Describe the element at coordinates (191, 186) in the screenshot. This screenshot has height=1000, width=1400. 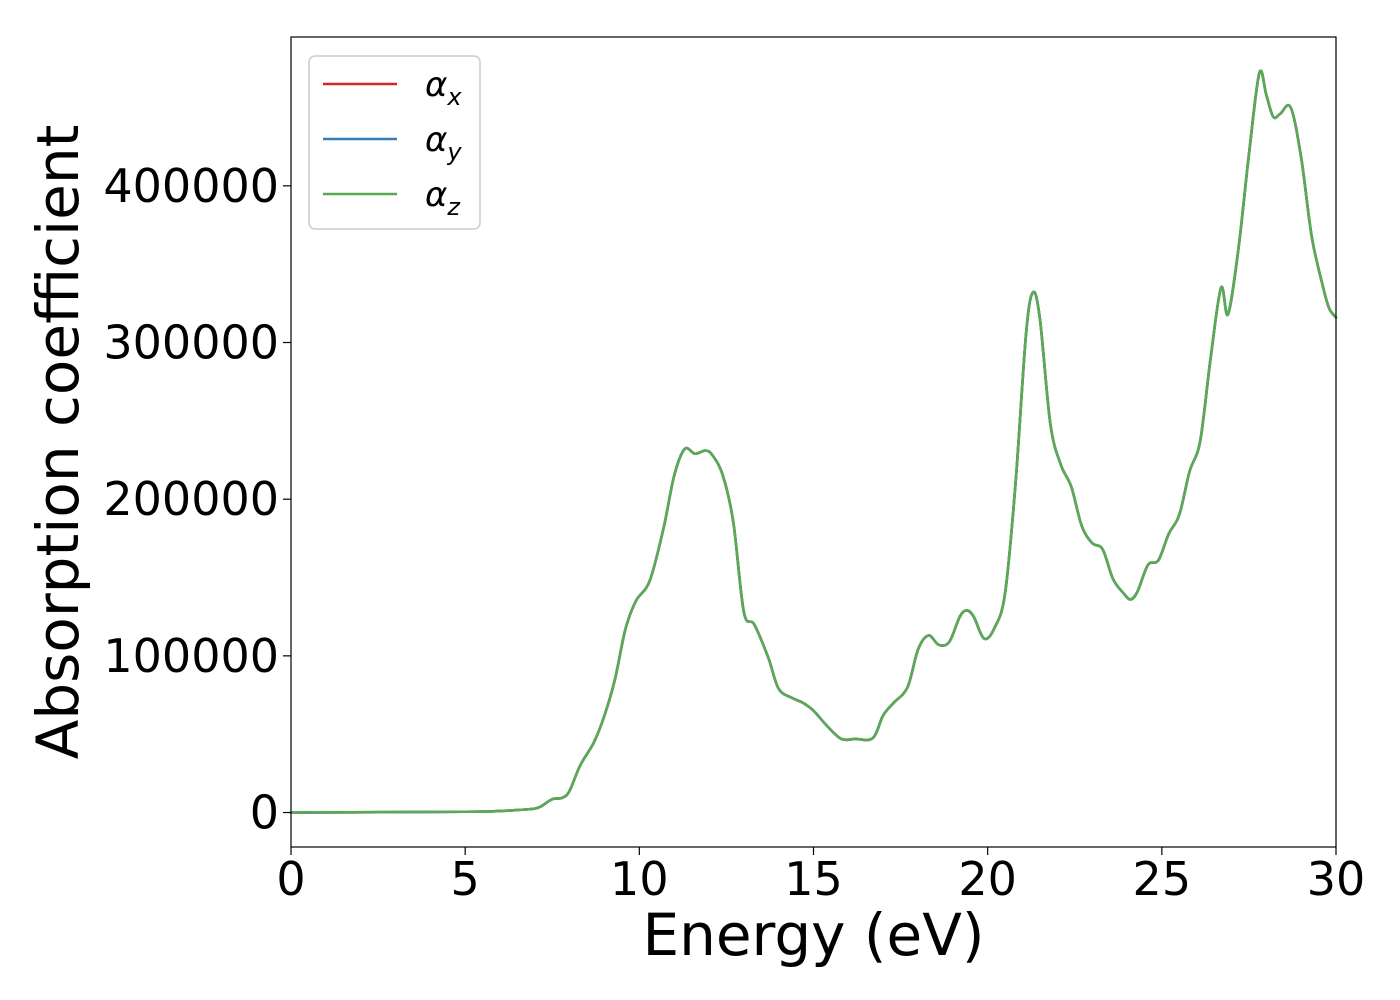
I see `y-tick-label: 400000` at that location.